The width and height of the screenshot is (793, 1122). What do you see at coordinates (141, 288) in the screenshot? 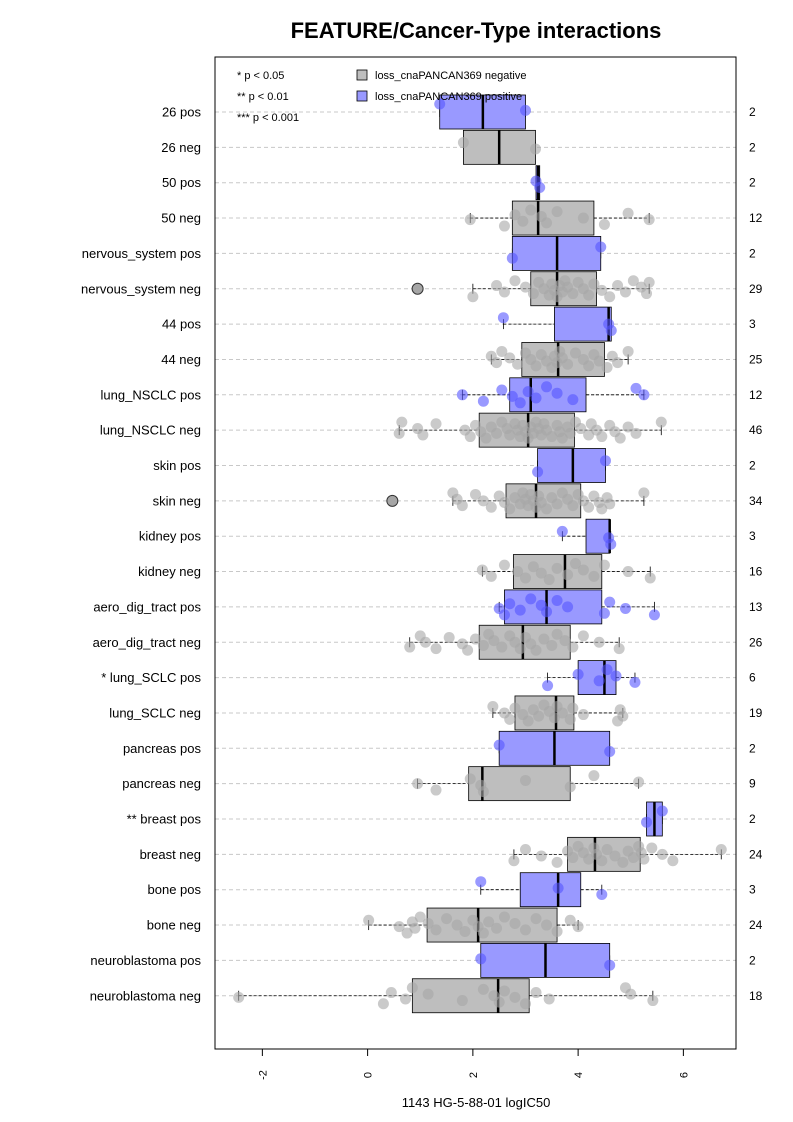
I see `group-label: nervous_system neg` at bounding box center [141, 288].